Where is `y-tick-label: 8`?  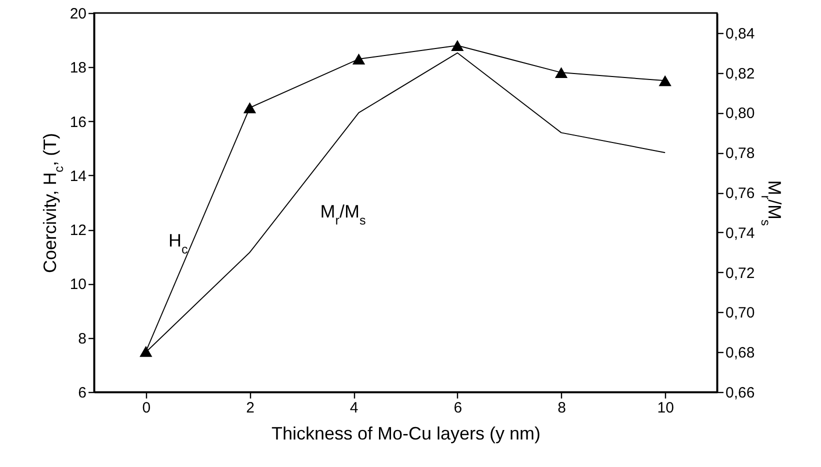
y-tick-label: 8 is located at coordinates (82, 339).